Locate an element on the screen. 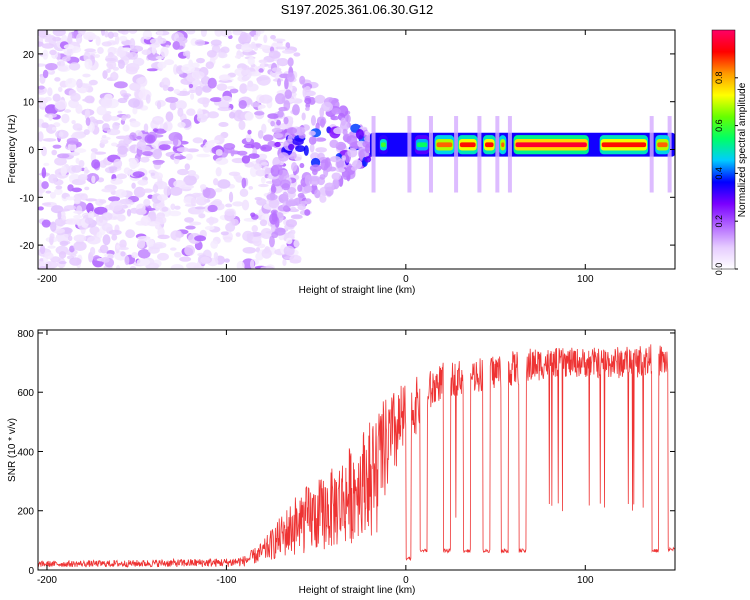 The height and width of the screenshot is (600, 750). y-tick-label: 200 is located at coordinates (25, 512).